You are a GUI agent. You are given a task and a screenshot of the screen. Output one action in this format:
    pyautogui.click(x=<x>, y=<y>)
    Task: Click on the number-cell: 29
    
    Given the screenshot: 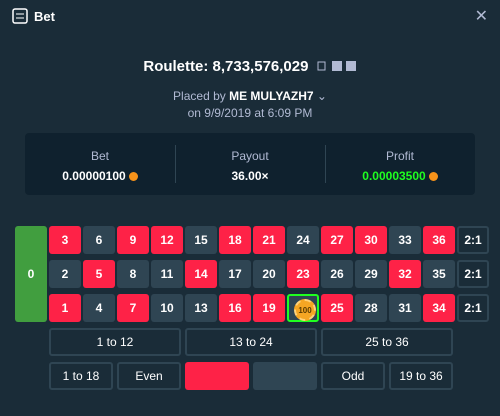 What is the action you would take?
    pyautogui.click(x=371, y=274)
    